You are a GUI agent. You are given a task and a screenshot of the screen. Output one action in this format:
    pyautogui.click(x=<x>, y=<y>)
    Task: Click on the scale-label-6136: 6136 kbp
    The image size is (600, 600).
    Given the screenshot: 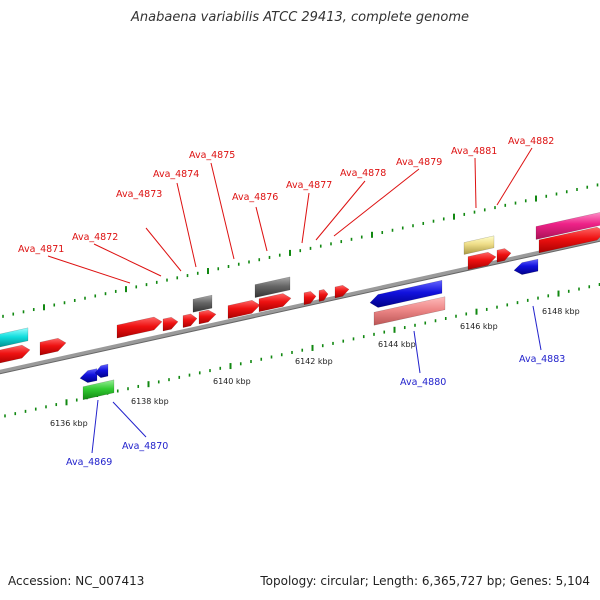 What is the action you would take?
    pyautogui.click(x=69, y=423)
    